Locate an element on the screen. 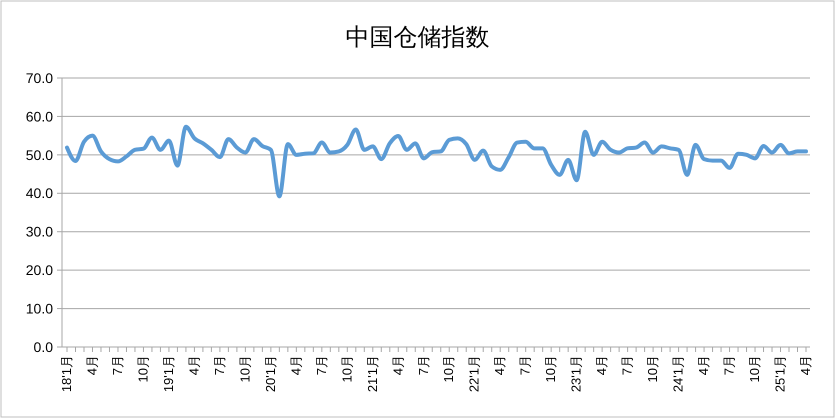 The height and width of the screenshot is (418, 835). y-tick-label: 20.0 is located at coordinates (40, 270).